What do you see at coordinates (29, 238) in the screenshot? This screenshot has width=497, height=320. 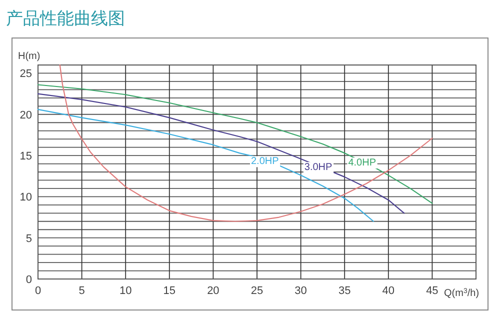 I see `y-tick-label: 5` at bounding box center [29, 238].